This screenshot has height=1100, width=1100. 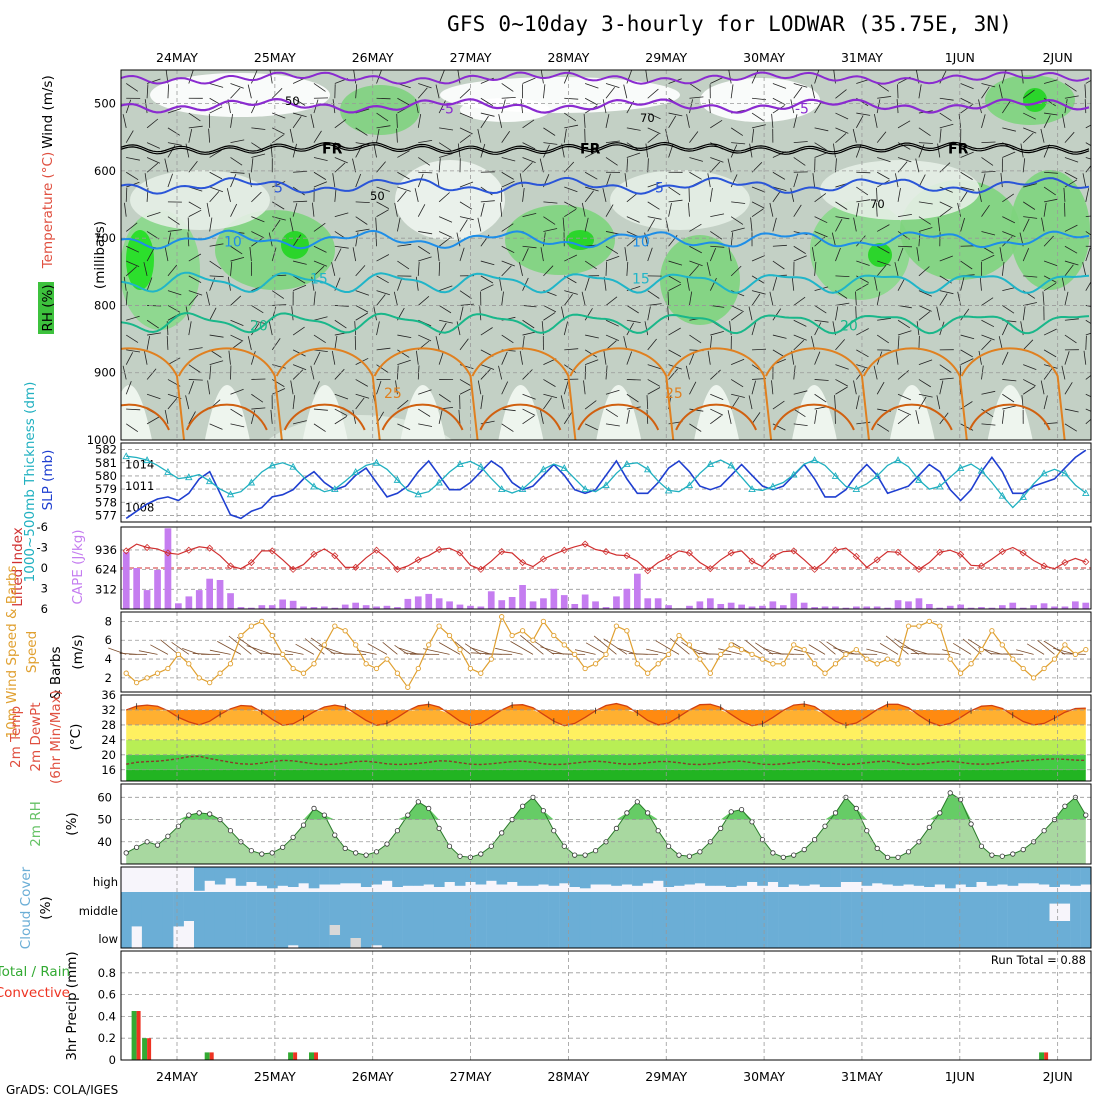 What do you see at coordinates (275, 57) in the screenshot?
I see `top-date-label: 25MAY` at bounding box center [275, 57].